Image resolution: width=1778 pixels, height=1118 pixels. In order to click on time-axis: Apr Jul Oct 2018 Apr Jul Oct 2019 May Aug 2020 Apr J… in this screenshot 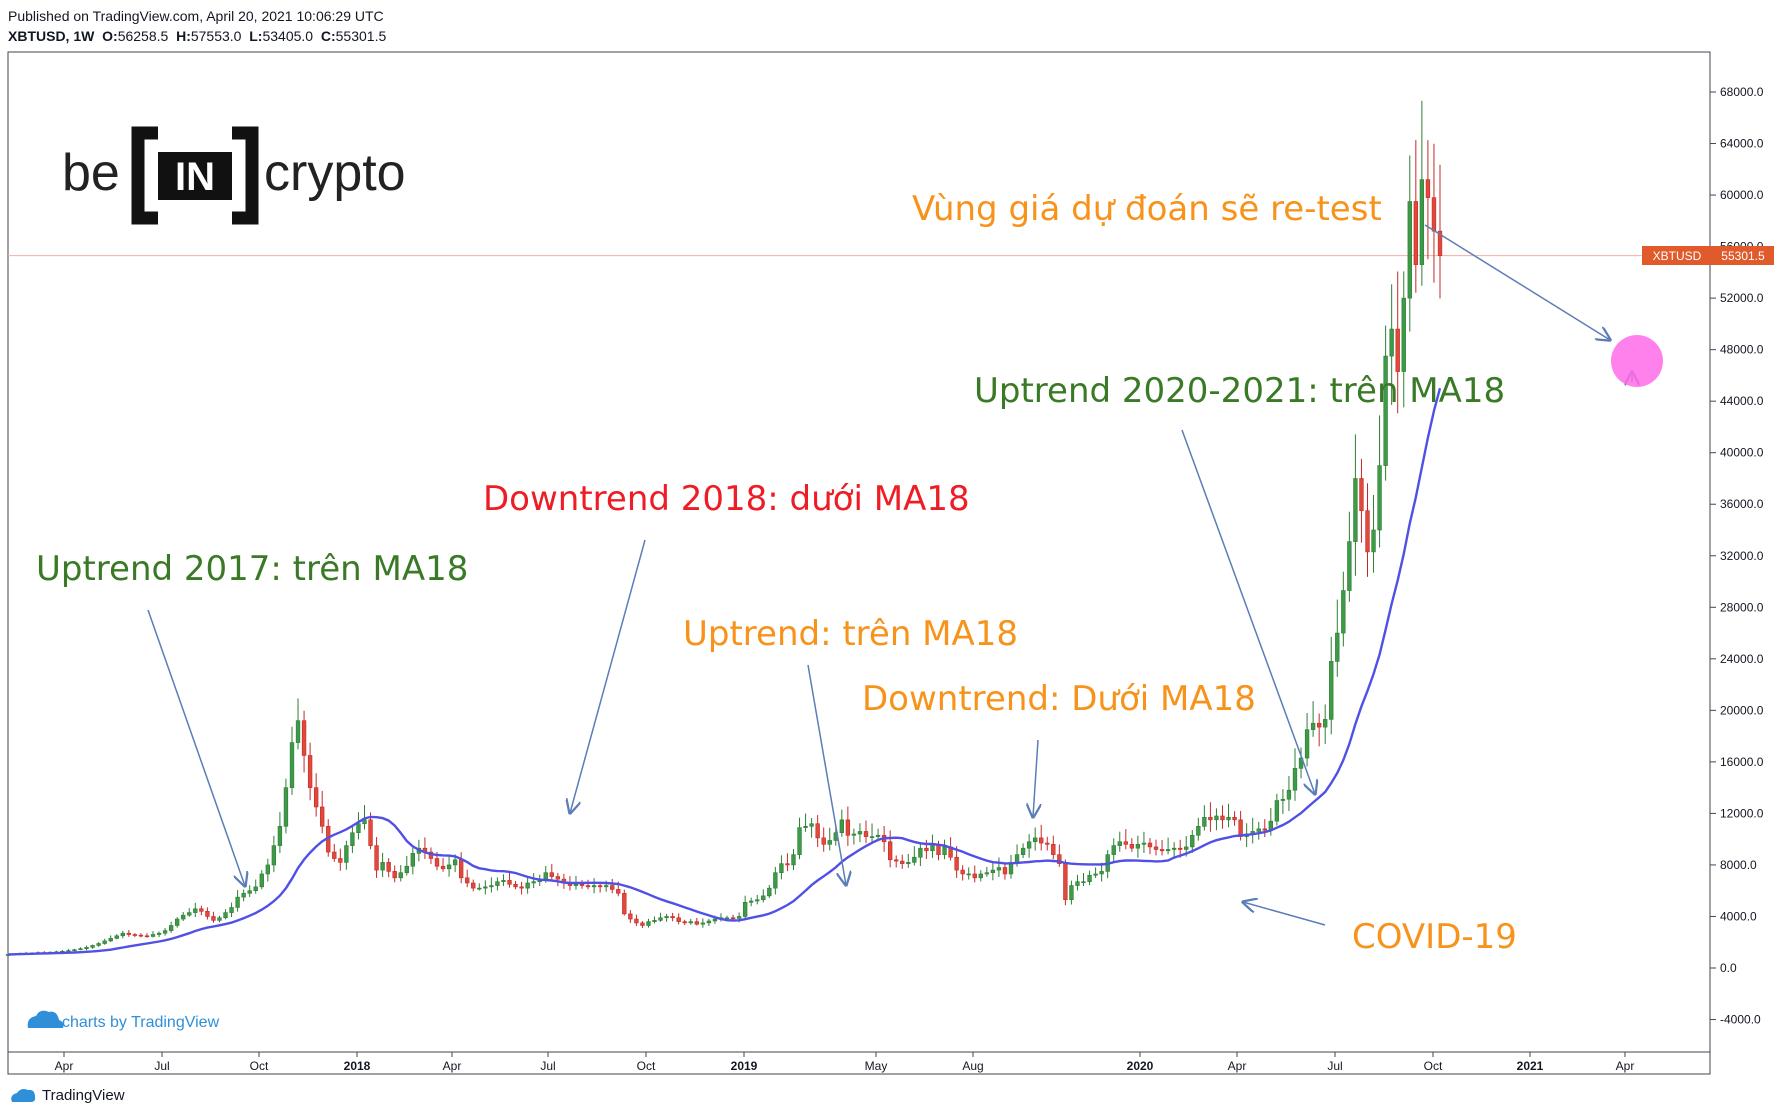, I will do `click(844, 1062)`.